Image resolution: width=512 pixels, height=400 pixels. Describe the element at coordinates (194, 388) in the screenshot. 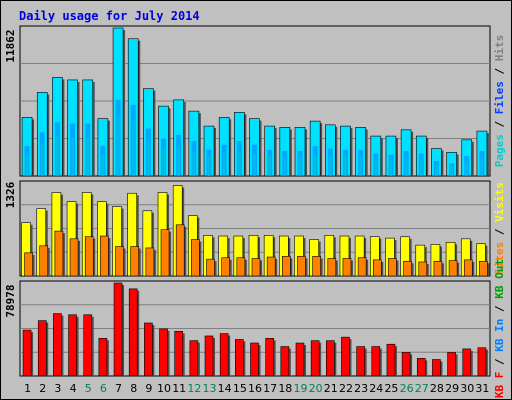

I see `day-label: 12` at that location.